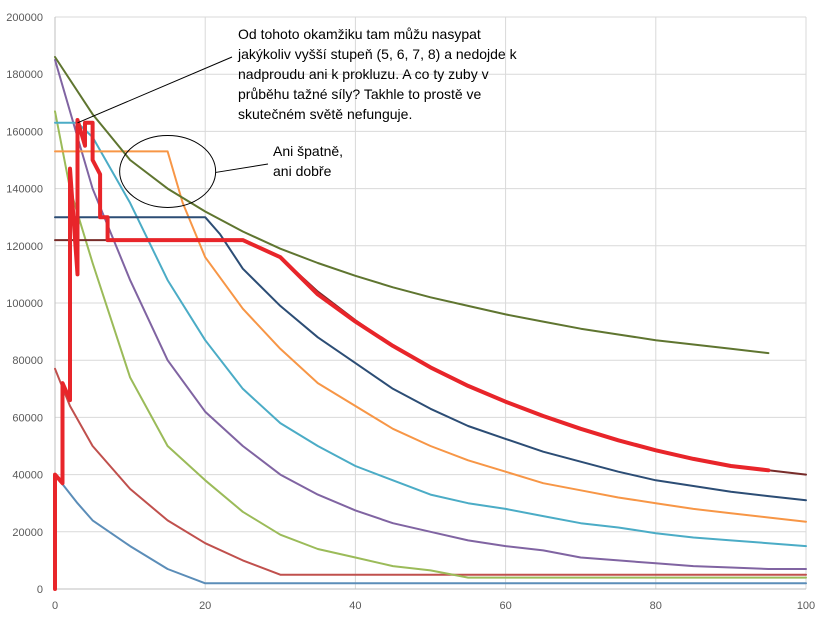  I want to click on annotation-text-line: Ani špatně,, so click(308, 151).